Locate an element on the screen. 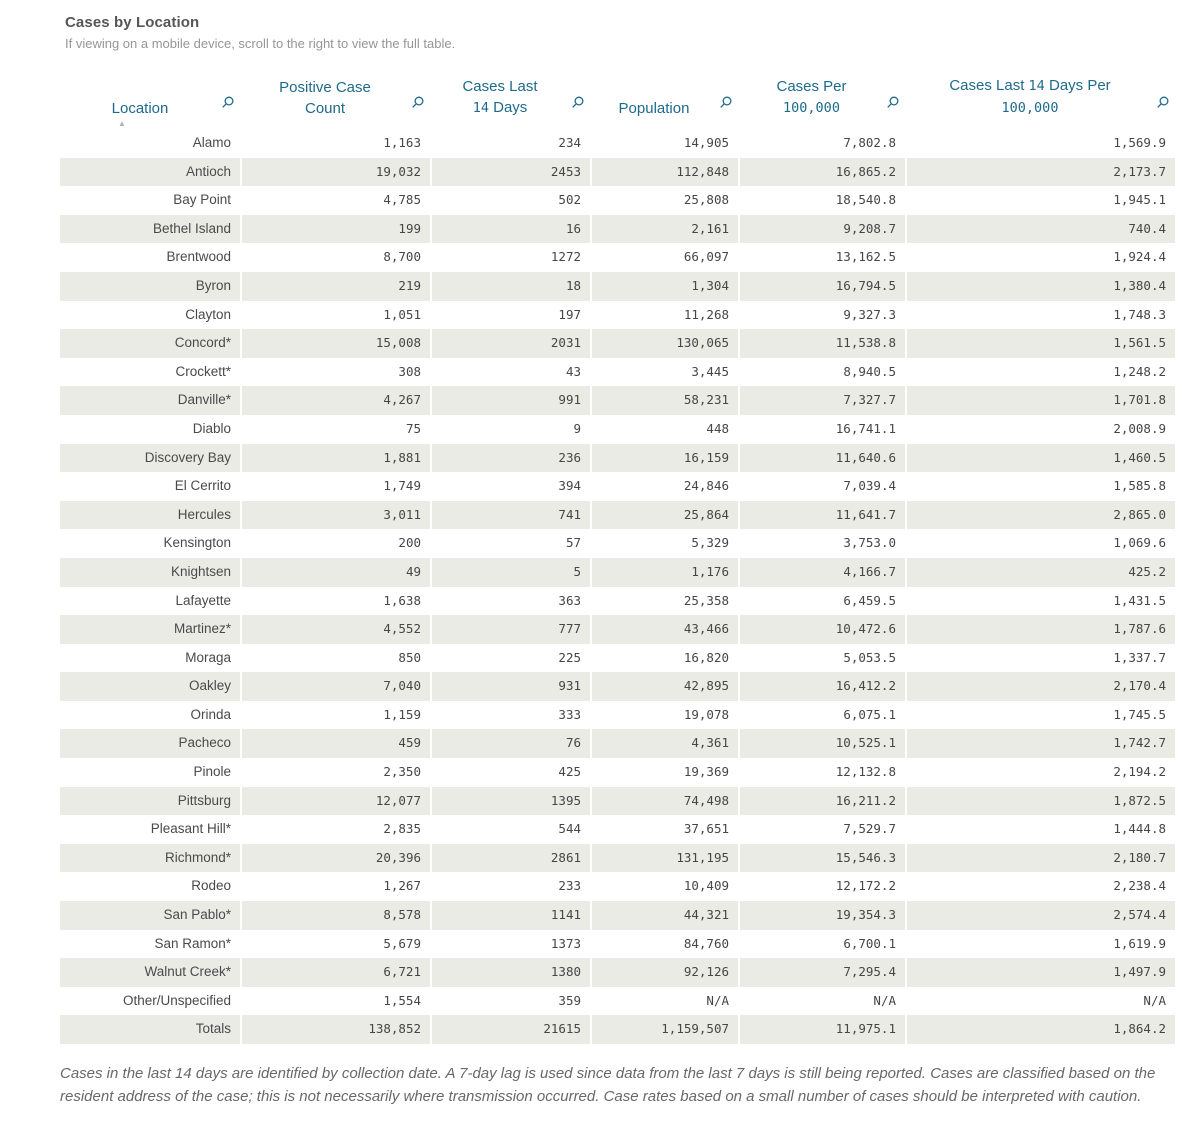 This screenshot has height=1135, width=1200. table-row: Diablo 75 9 448 16,741.1 2,008.9 is located at coordinates (617, 429).